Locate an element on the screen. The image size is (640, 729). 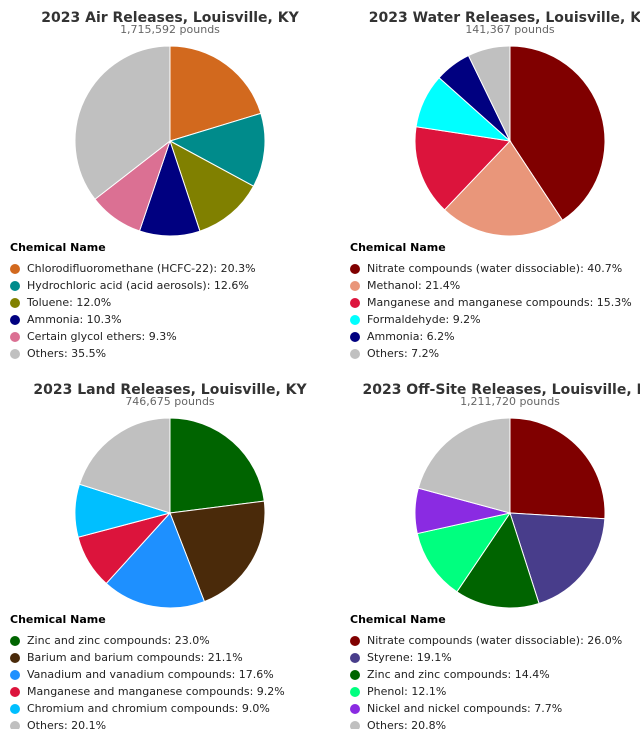
chart-title: 2023 Air Releases, Louisville, KY is located at coordinates (170, 18).